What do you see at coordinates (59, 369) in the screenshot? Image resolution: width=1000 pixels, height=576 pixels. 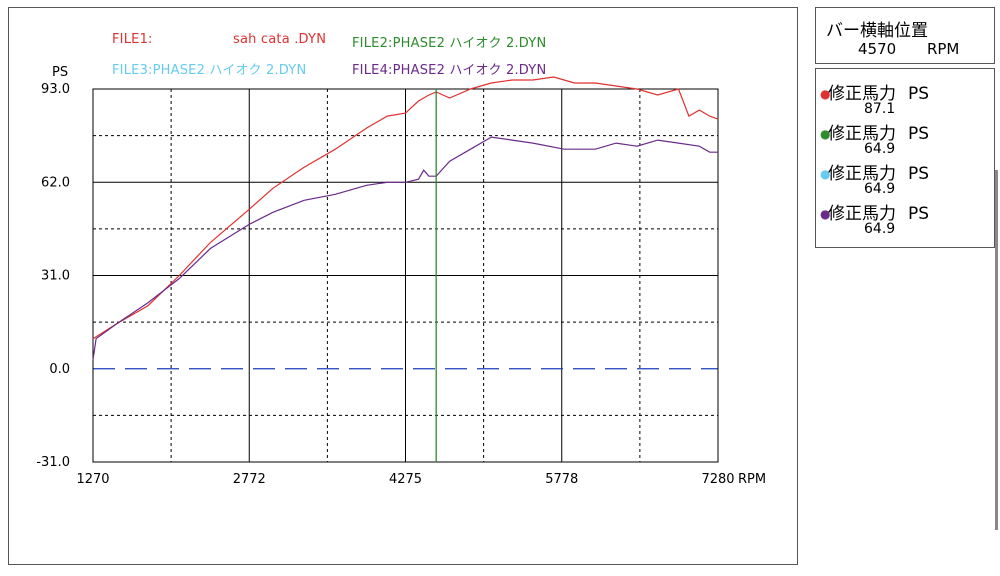 I see `y-tick-label: 0.0` at bounding box center [59, 369].